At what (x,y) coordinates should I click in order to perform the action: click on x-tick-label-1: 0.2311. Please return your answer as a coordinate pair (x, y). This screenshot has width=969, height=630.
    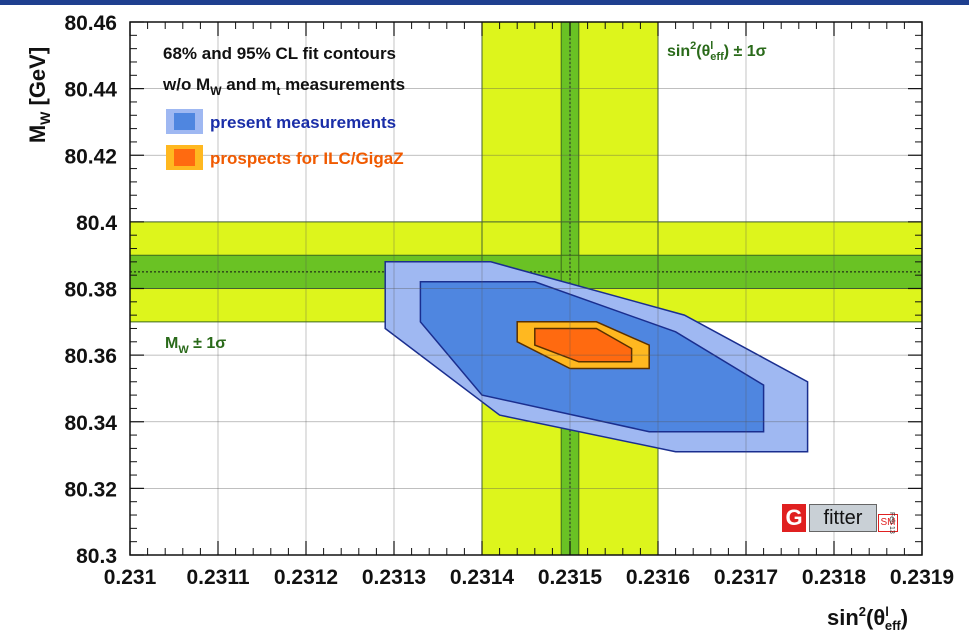
    Looking at the image, I should click on (217, 577).